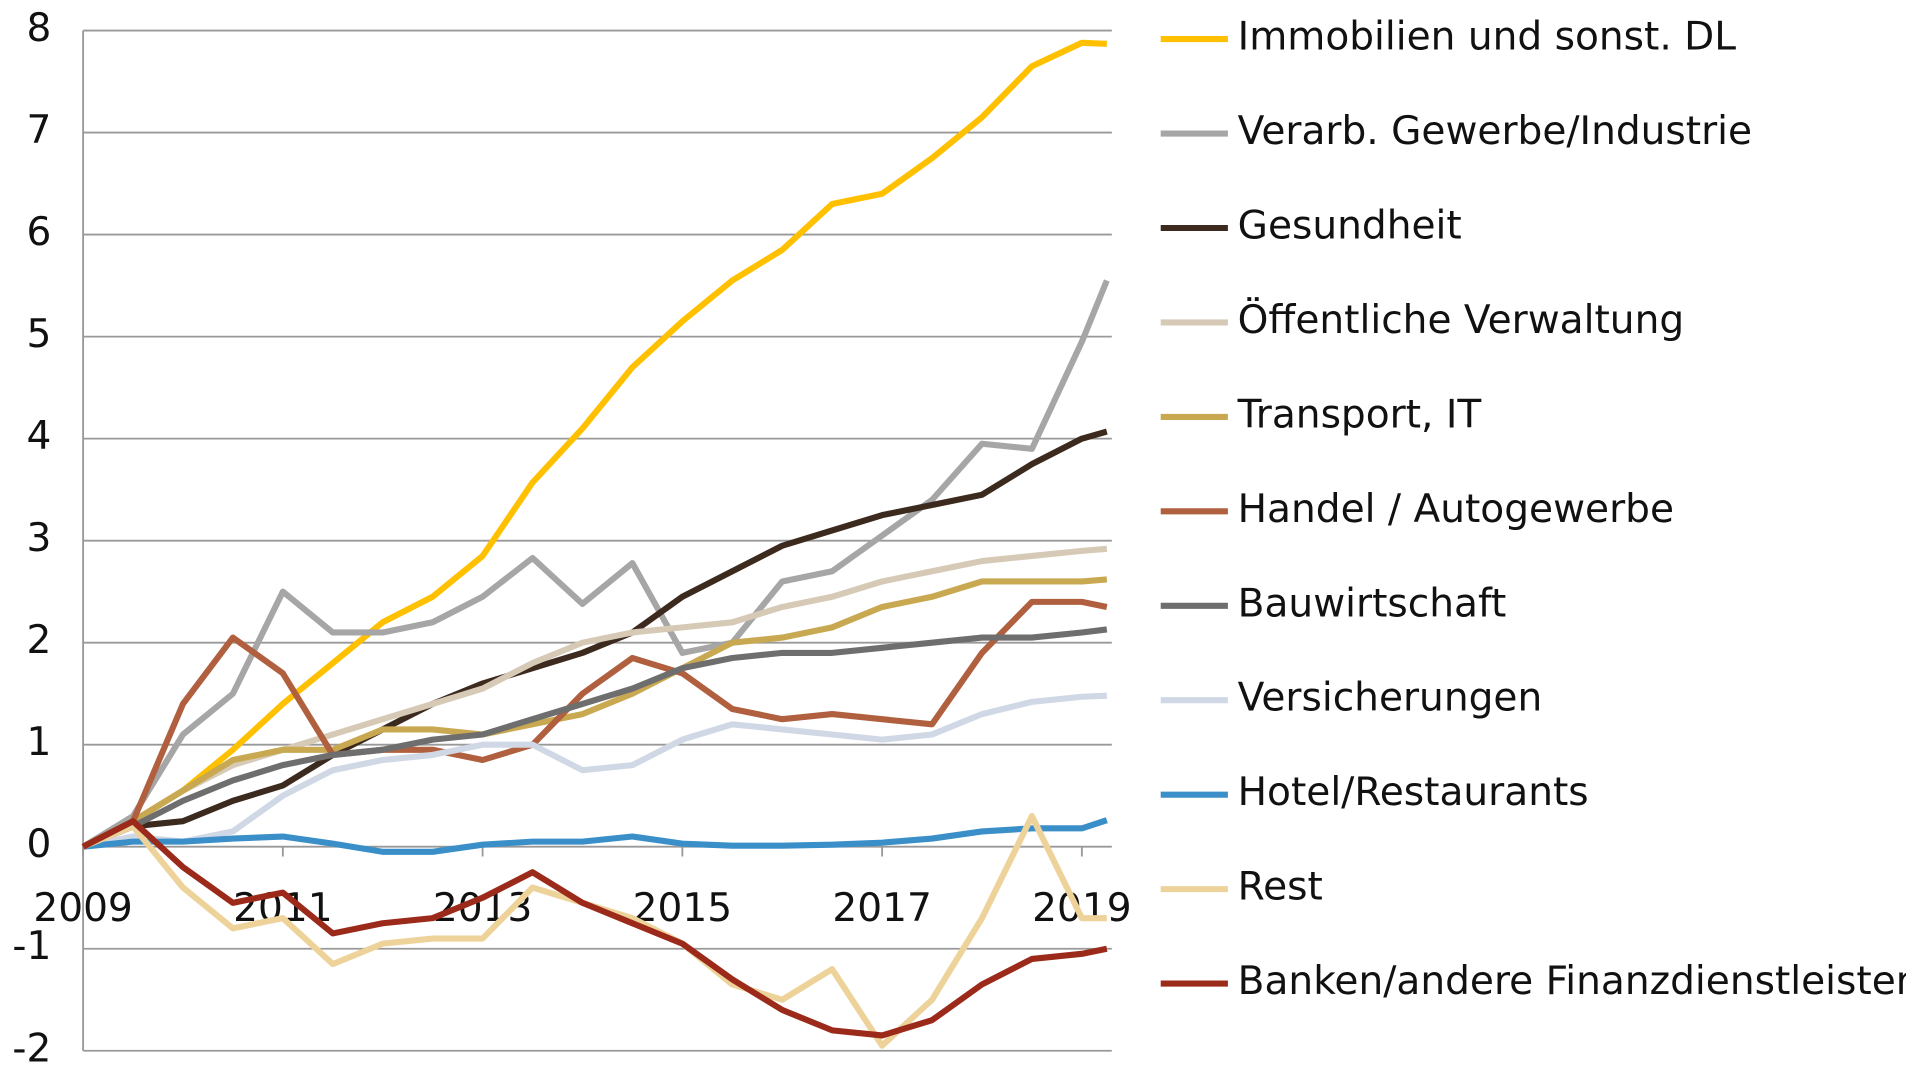 The height and width of the screenshot is (1067, 1906). Describe the element at coordinates (38, 640) in the screenshot. I see `y-tick-label: 2` at that location.